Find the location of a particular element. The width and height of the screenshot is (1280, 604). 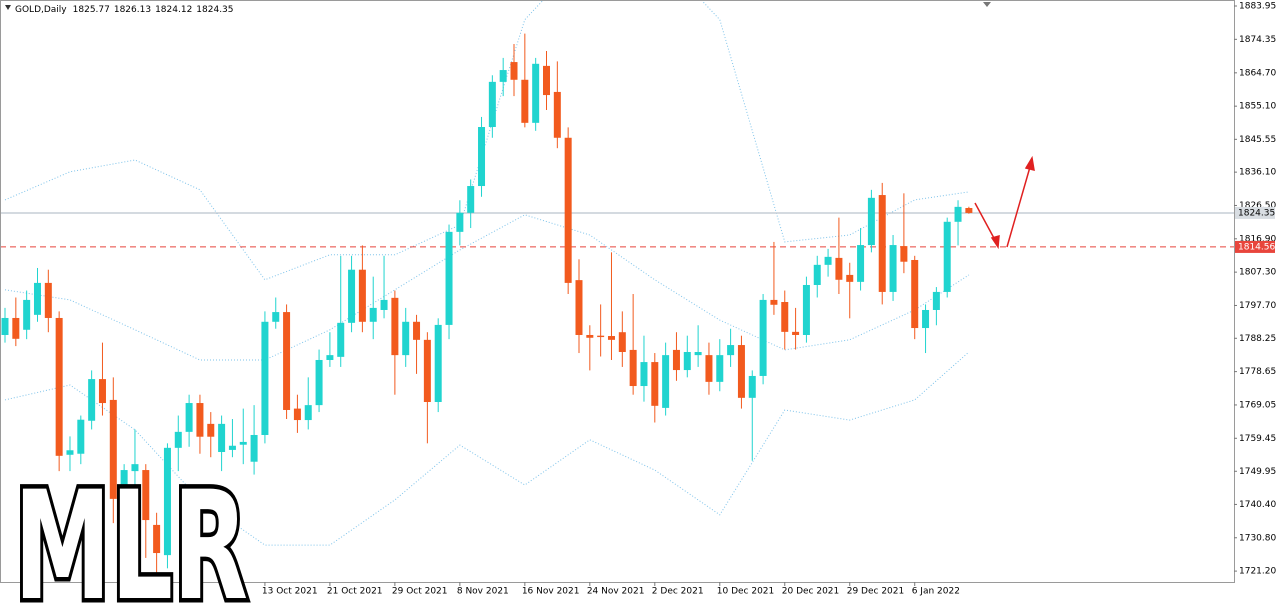

x-tick-label: 16 Nov 2021 is located at coordinates (551, 592).